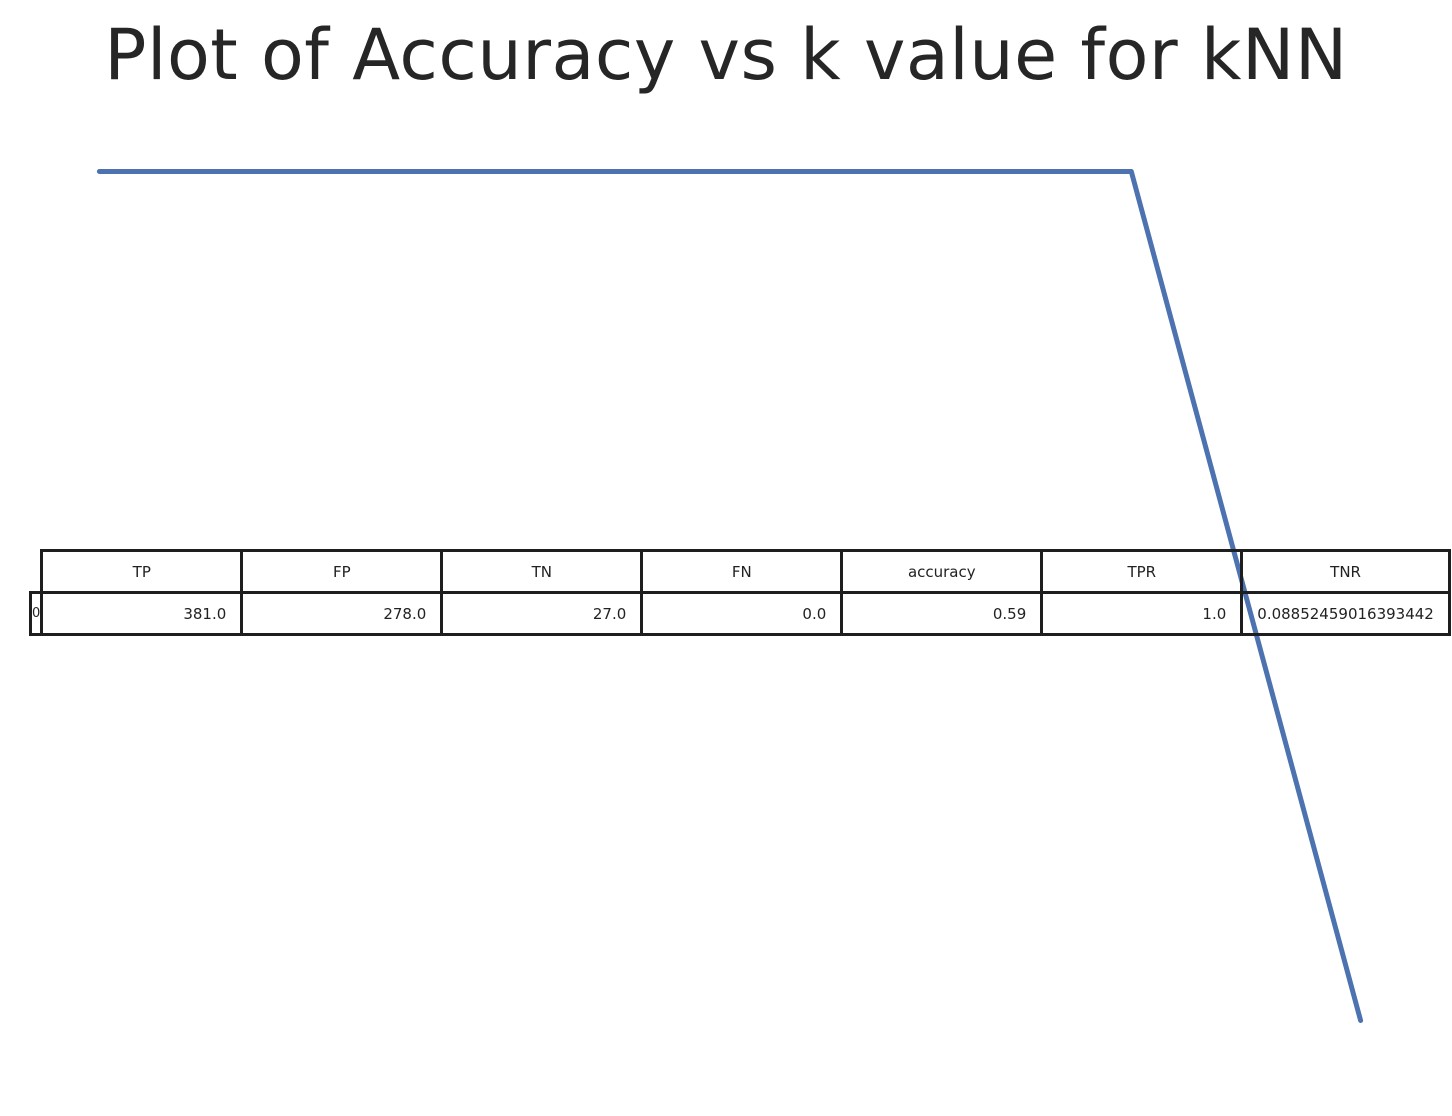  I want to click on index-header, so click(36, 572).